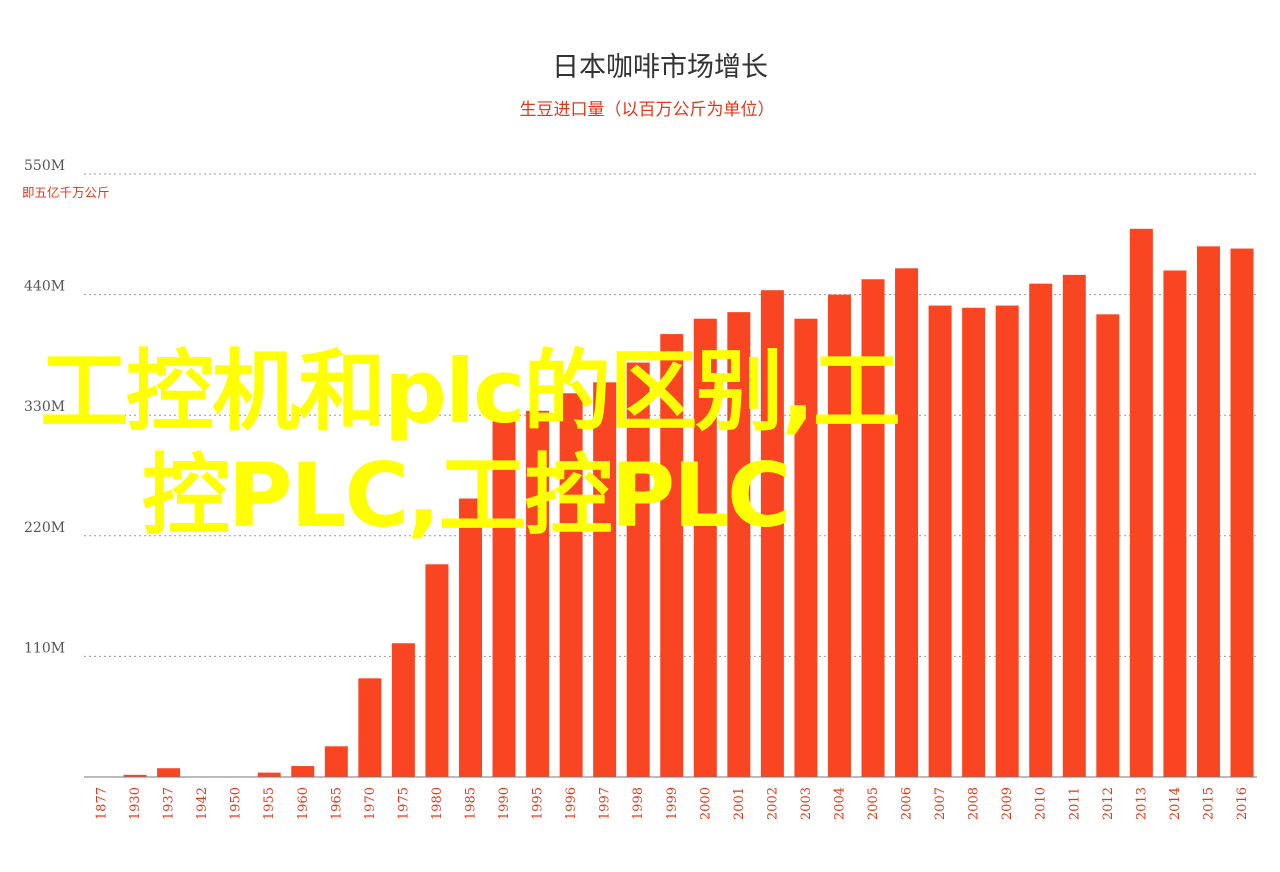  I want to click on bar-2006, so click(907, 522).